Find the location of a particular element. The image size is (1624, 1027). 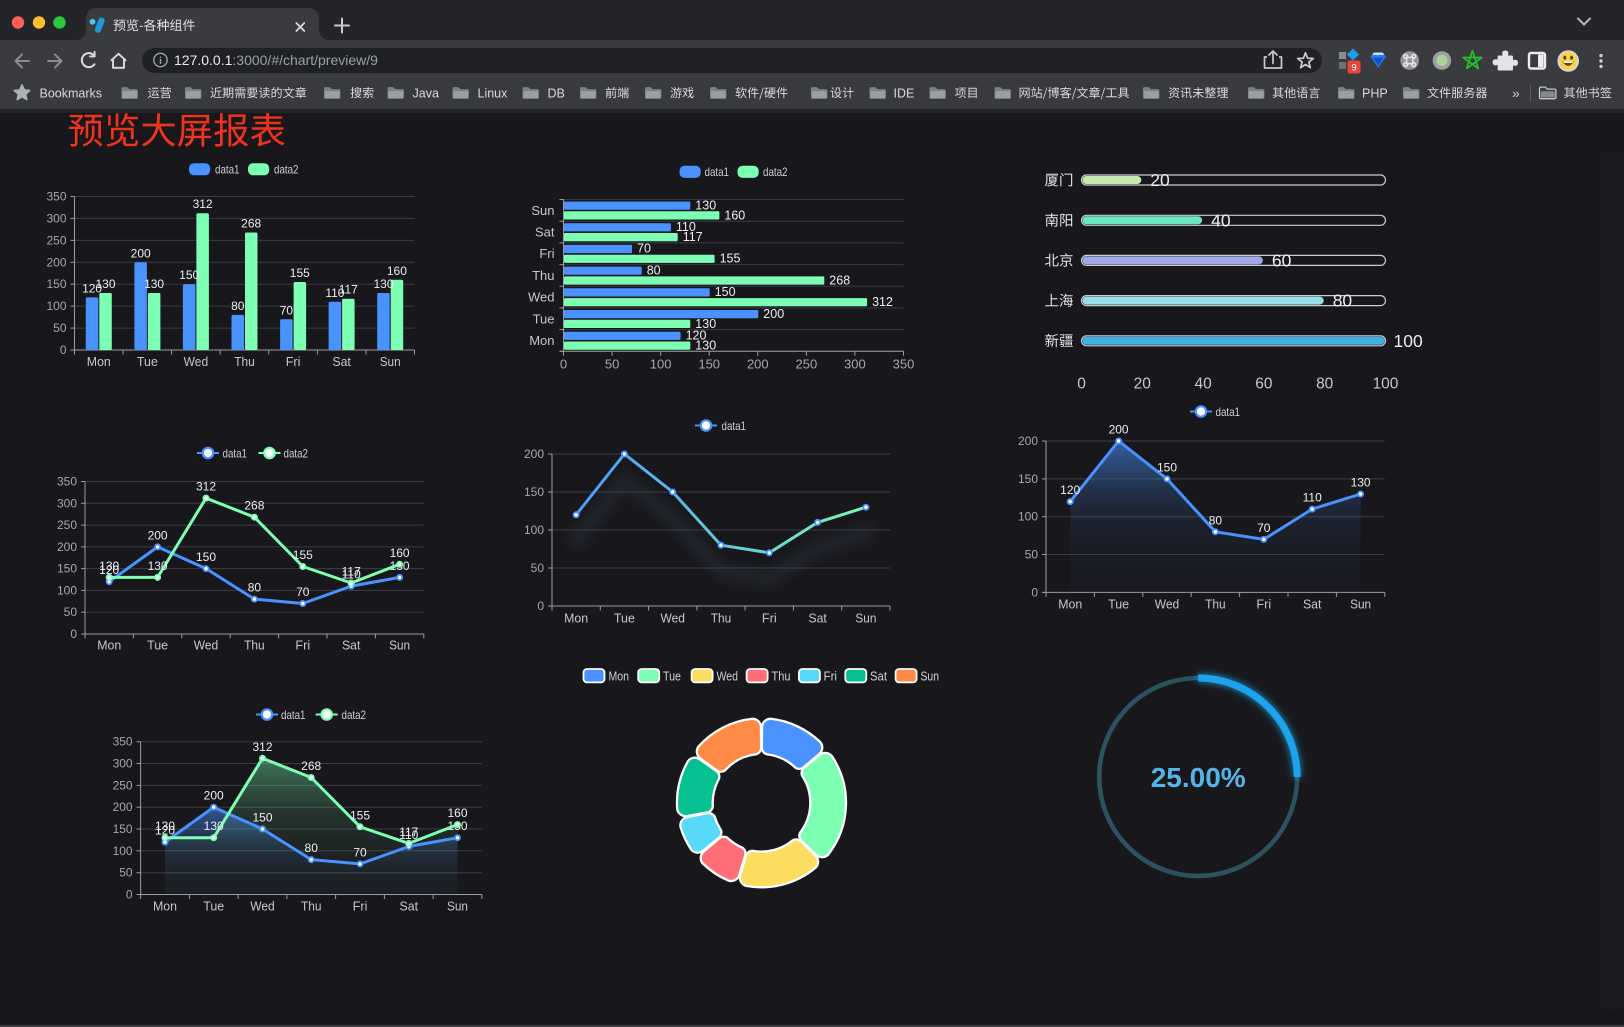

svg-text: 350 is located at coordinates (67, 482).